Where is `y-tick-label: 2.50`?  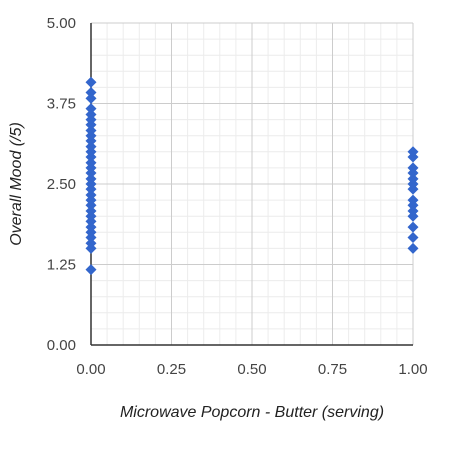 y-tick-label: 2.50 is located at coordinates (61, 184).